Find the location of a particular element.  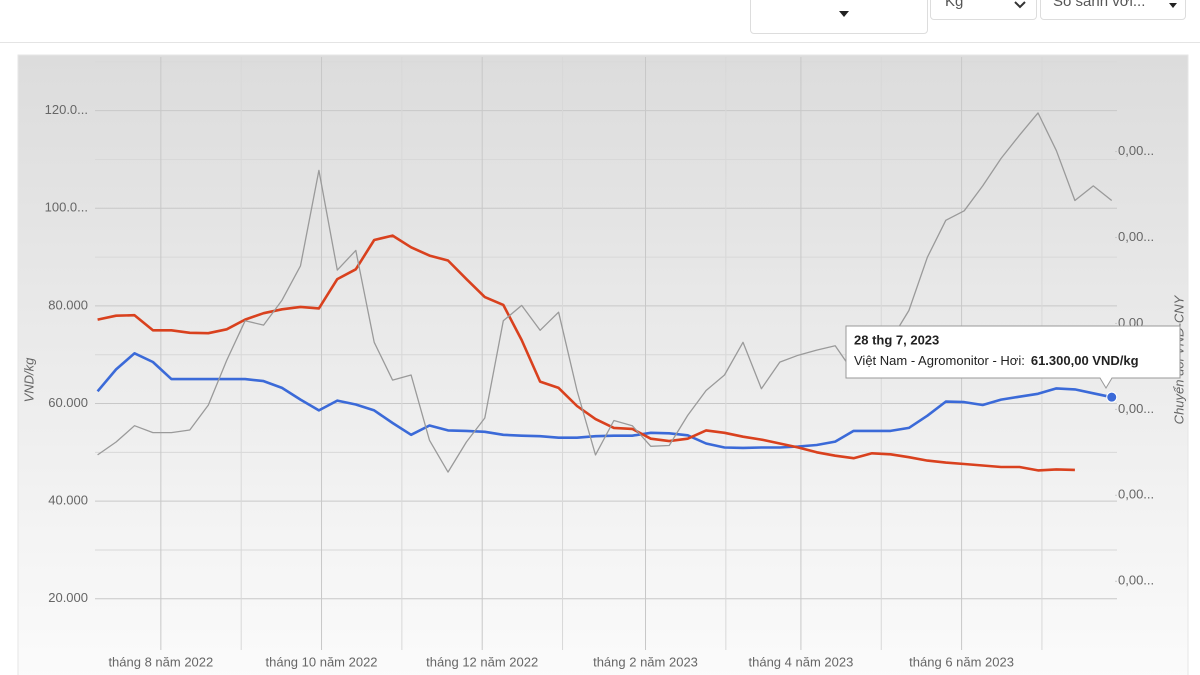

x-tick-label: tháng 10 năm 2022 is located at coordinates (322, 661).